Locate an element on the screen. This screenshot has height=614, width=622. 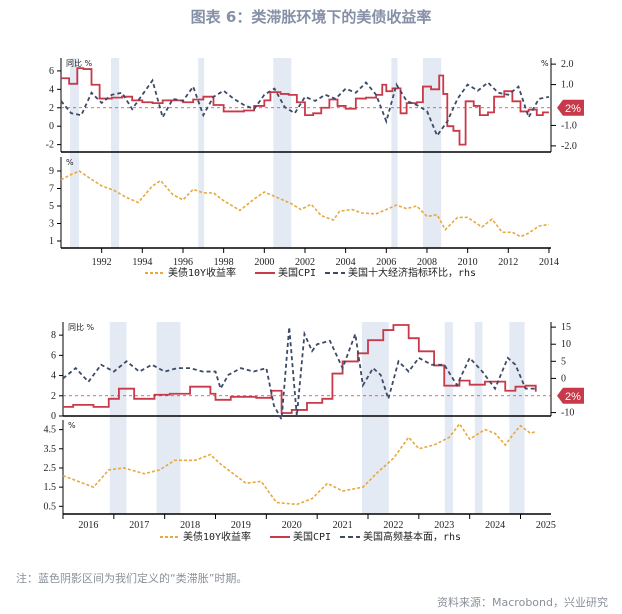
legend-label: 美国十大经济指标环比，rhs is located at coordinates (412, 272).